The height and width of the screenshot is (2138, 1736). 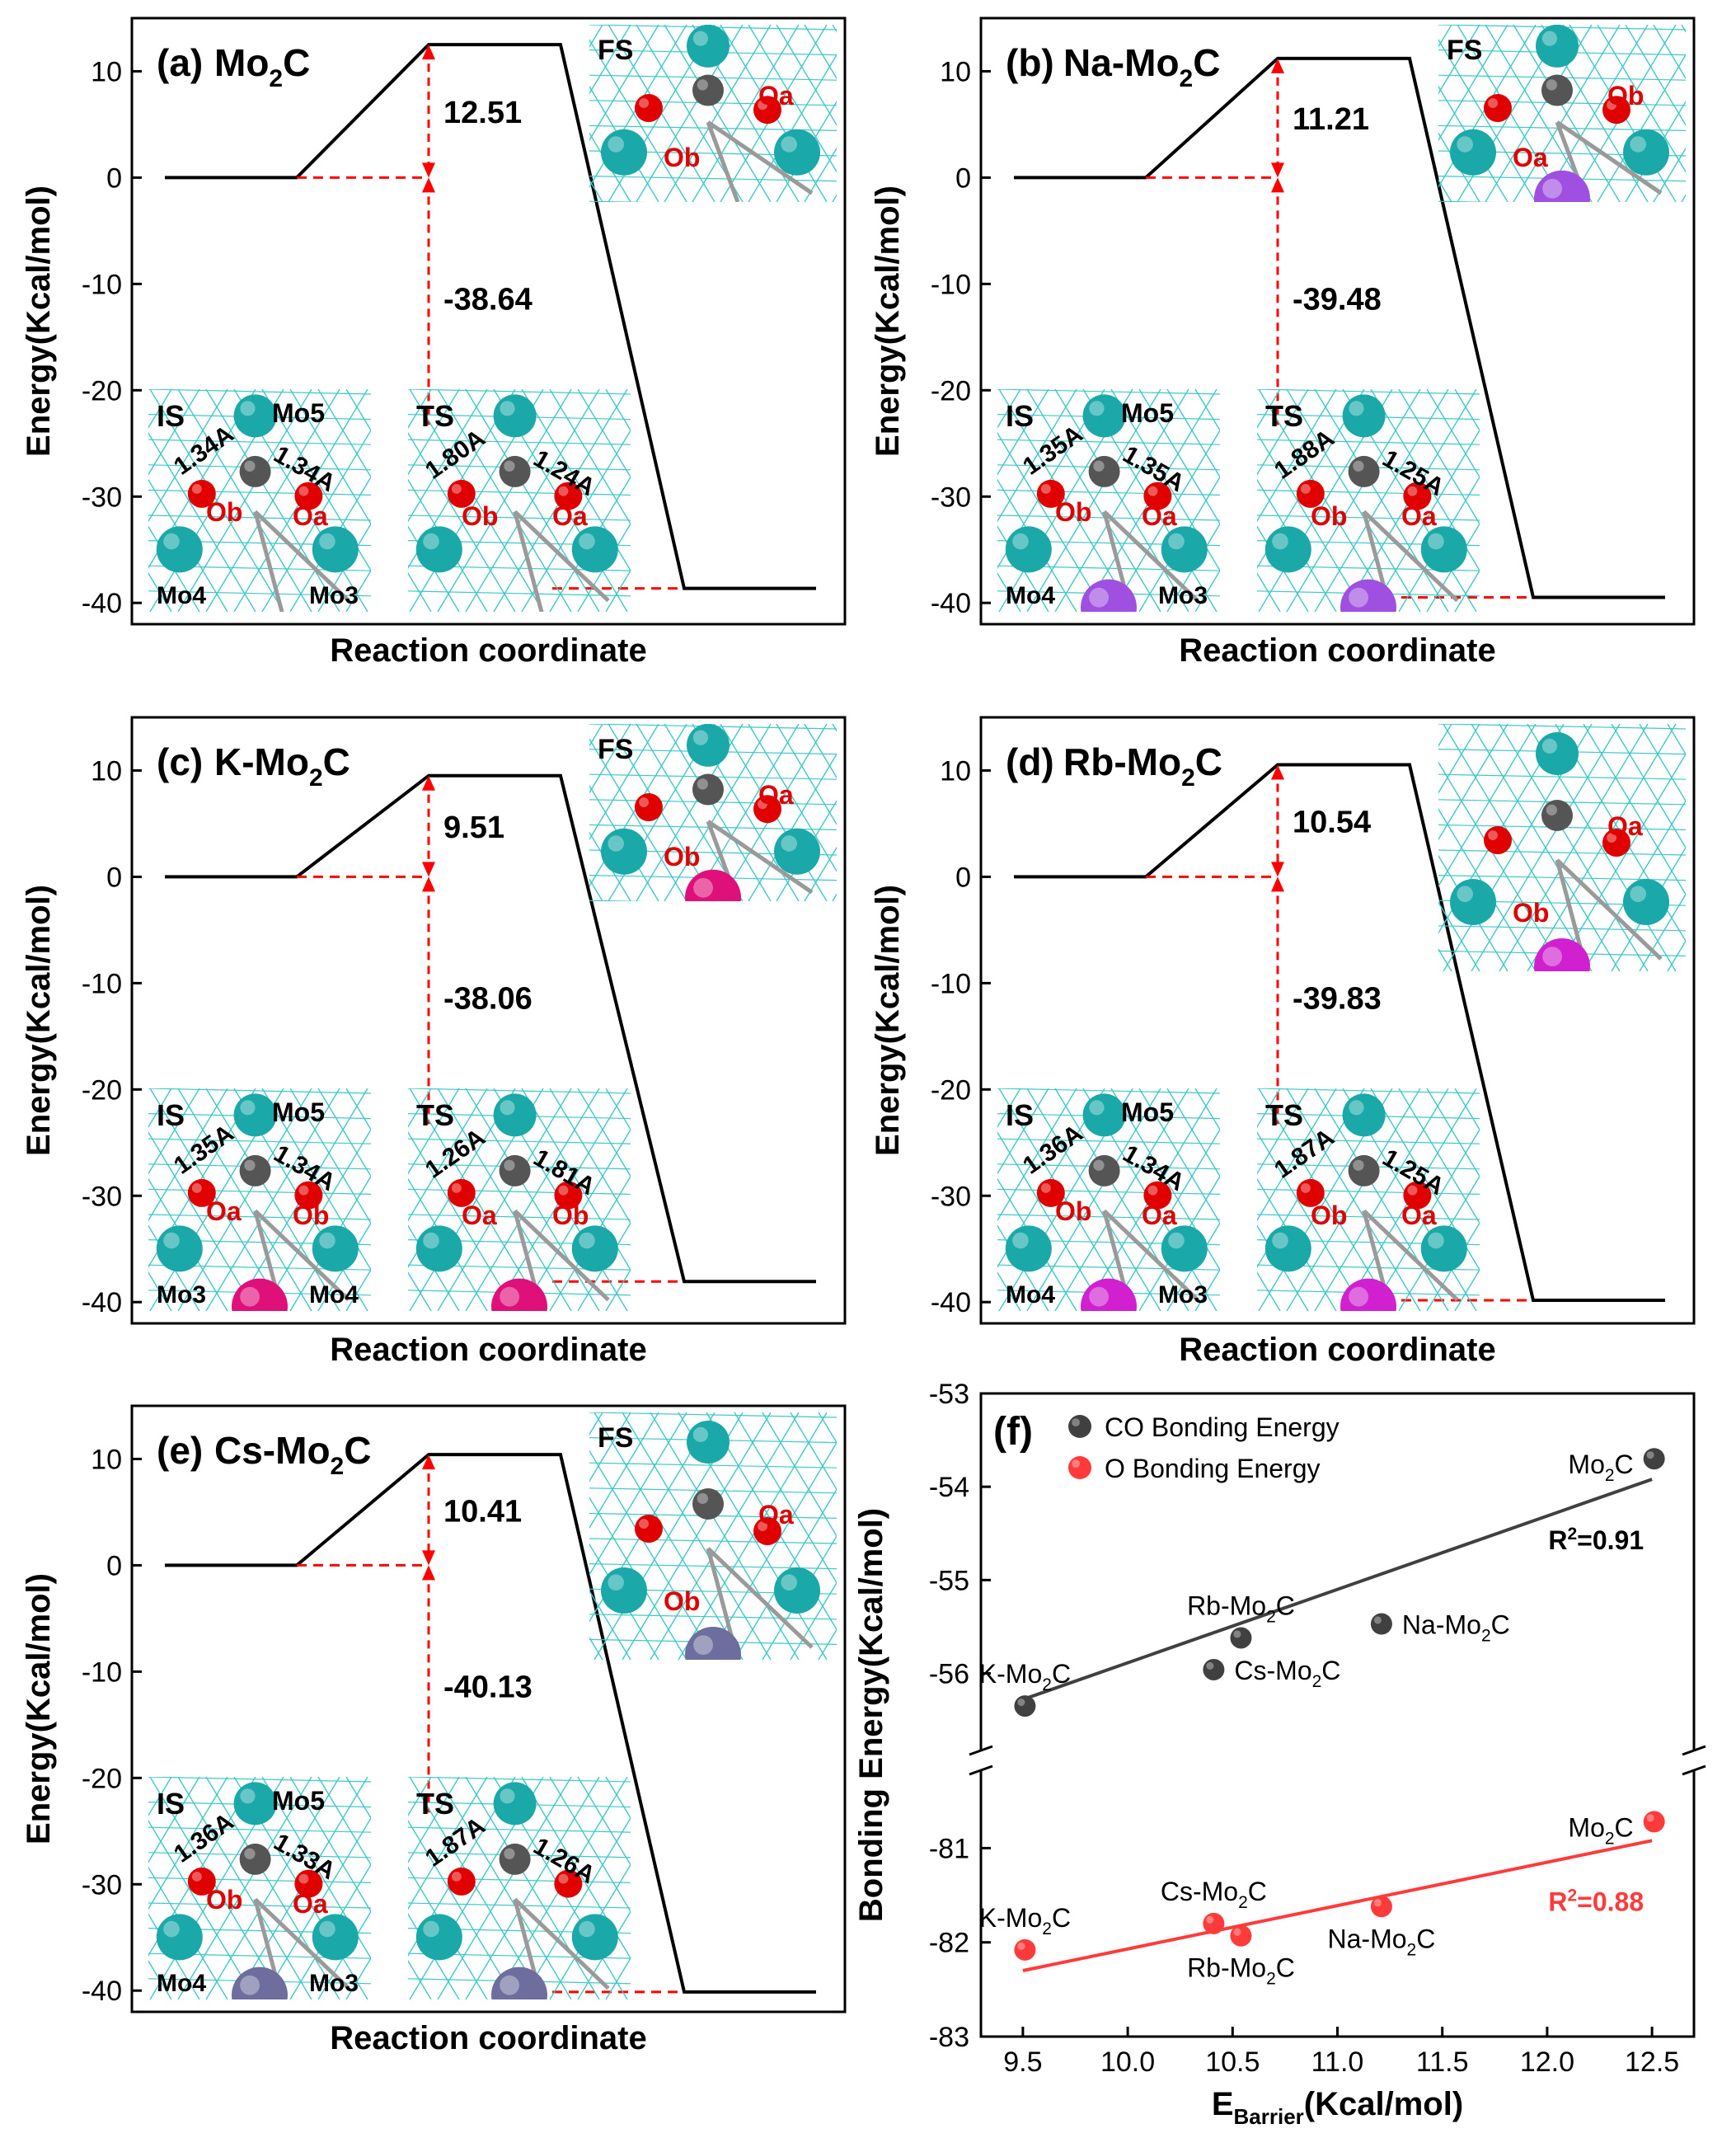 What do you see at coordinates (1410, 556) in the screenshot?
I see `bond` at bounding box center [1410, 556].